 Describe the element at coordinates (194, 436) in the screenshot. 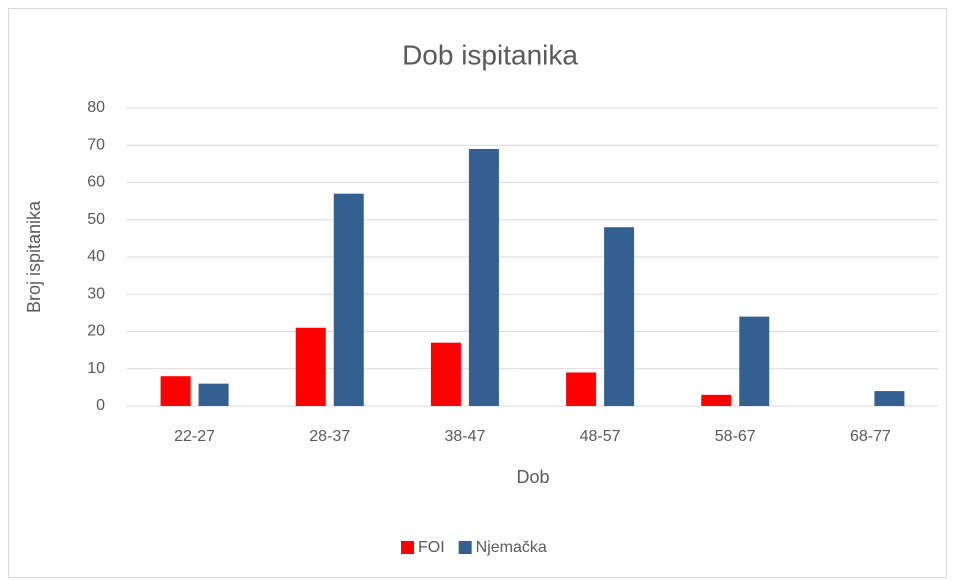

I see `x-tick-label: 22-27` at that location.